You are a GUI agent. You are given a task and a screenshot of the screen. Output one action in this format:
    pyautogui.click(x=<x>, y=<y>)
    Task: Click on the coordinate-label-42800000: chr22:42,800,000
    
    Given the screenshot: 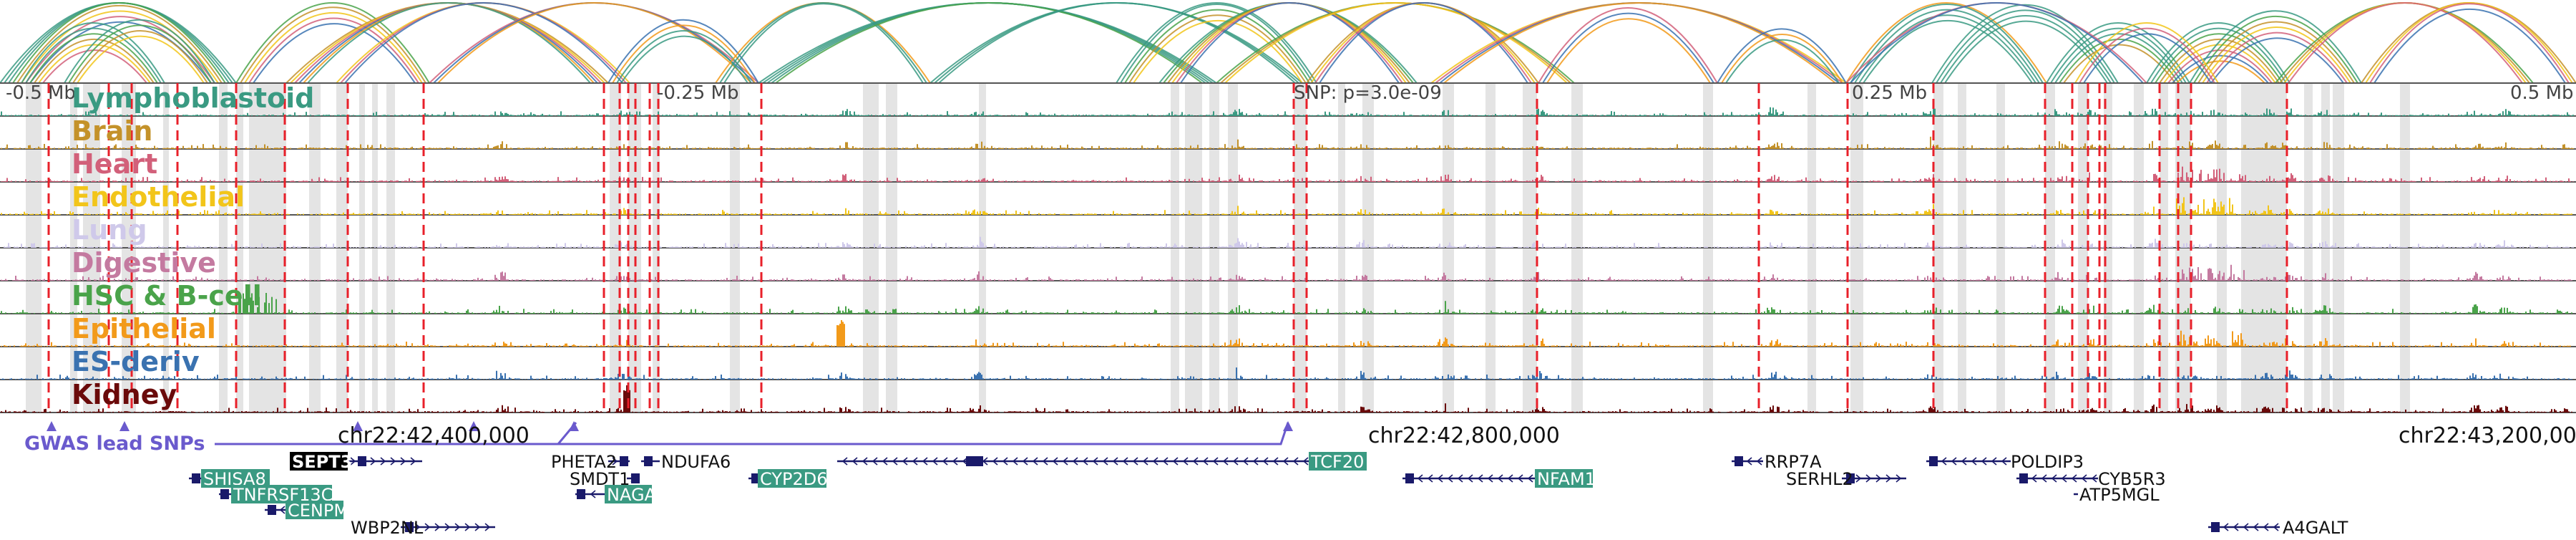 What is the action you would take?
    pyautogui.click(x=1464, y=435)
    